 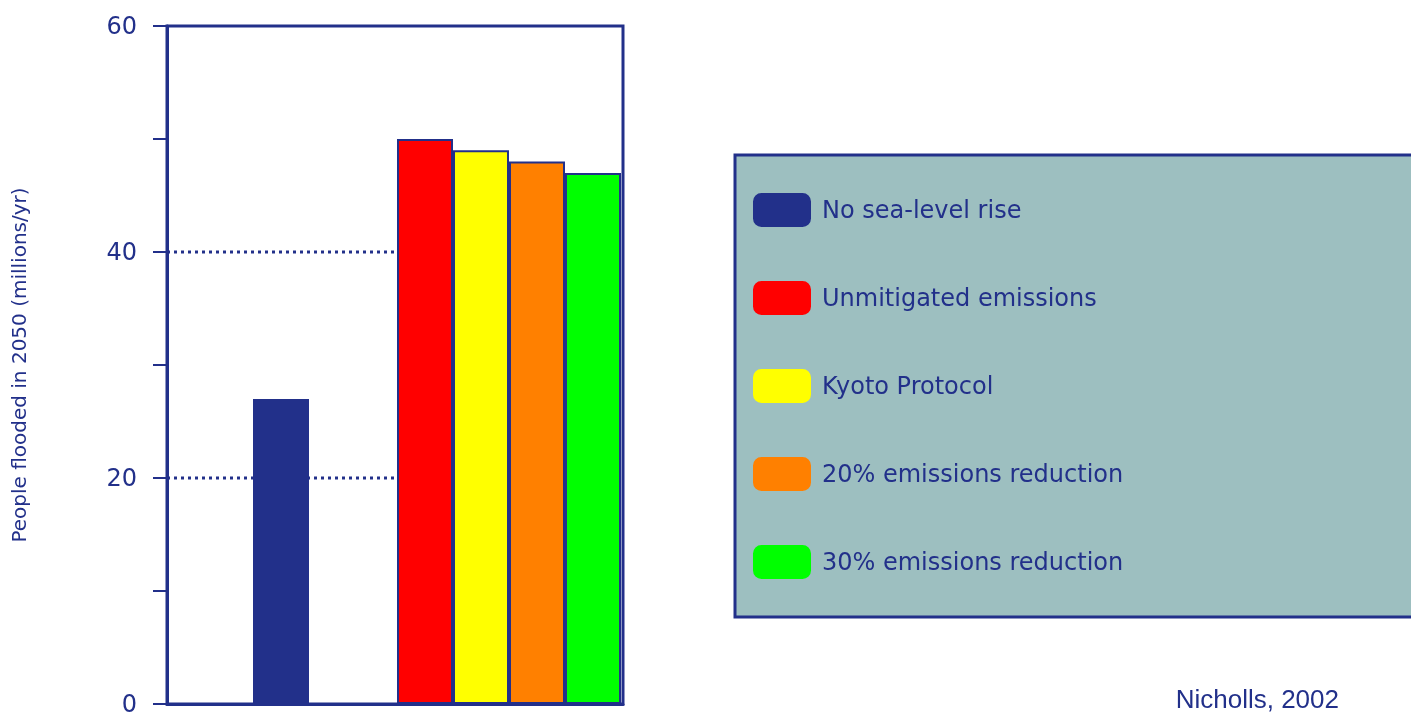 What do you see at coordinates (19, 365) in the screenshot?
I see `y-axis-title: People flooded in 2050 (millions/yr)` at bounding box center [19, 365].